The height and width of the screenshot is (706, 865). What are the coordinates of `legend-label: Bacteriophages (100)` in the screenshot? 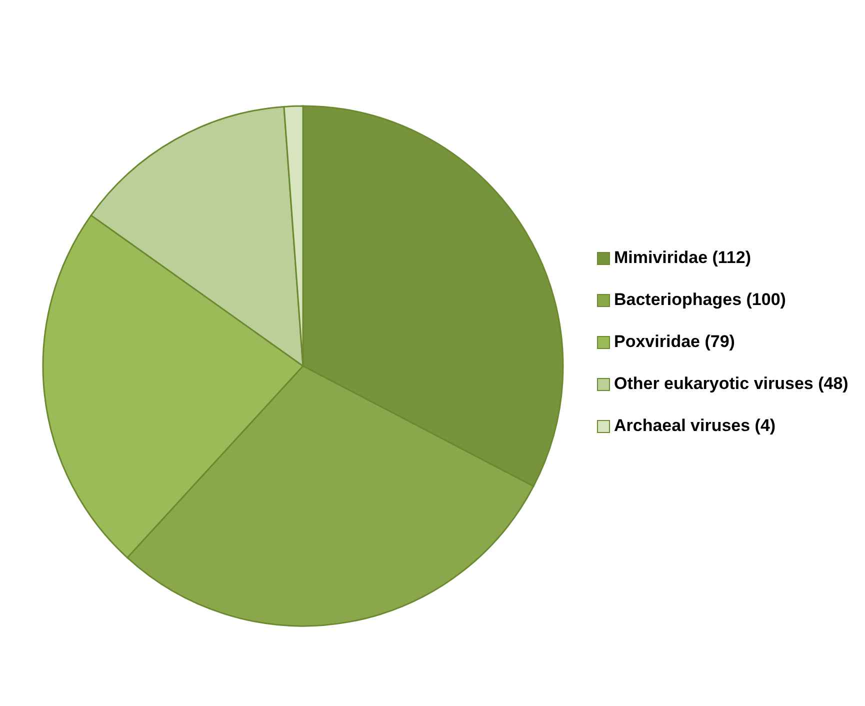 It's located at (700, 300).